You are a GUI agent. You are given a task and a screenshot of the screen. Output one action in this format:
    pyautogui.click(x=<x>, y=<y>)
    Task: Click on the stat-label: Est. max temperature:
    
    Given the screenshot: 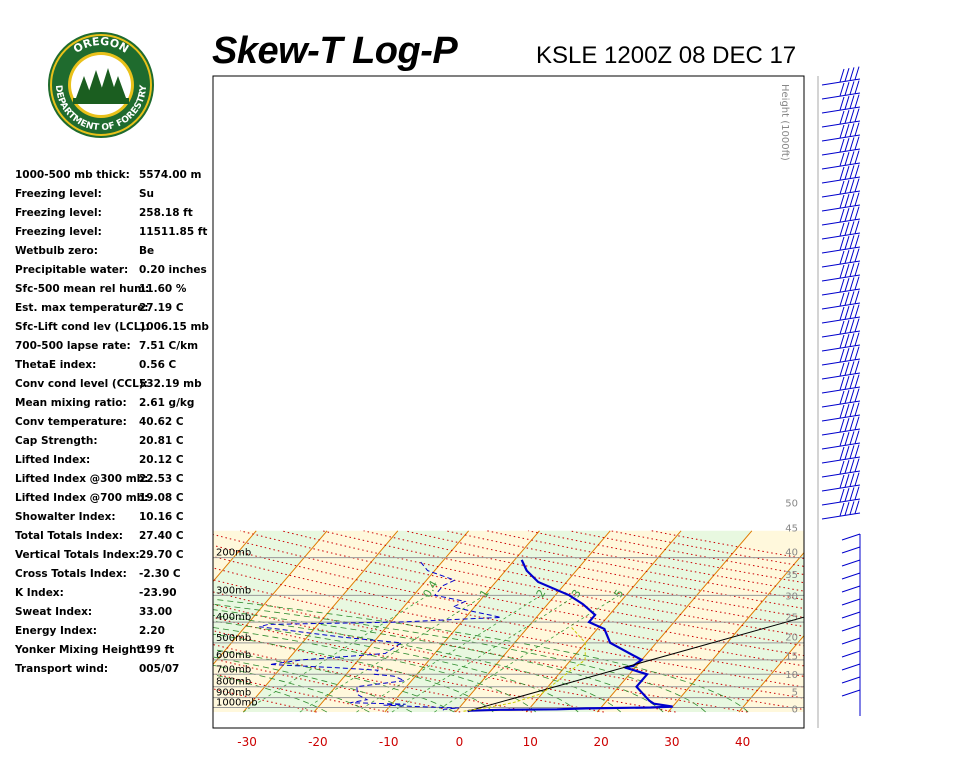 What is the action you would take?
    pyautogui.click(x=82, y=308)
    